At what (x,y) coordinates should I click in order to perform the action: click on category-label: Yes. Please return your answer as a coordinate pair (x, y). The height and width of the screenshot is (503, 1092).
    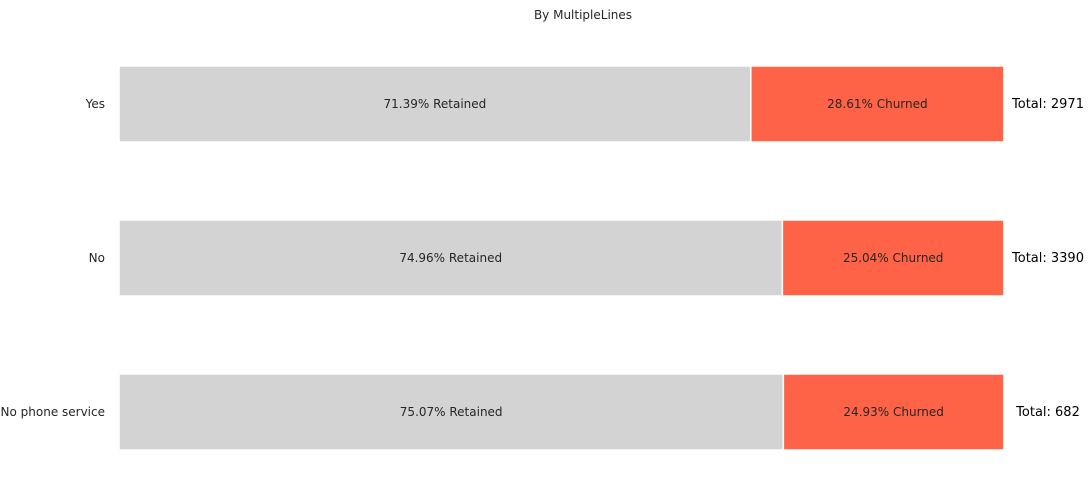
    Looking at the image, I should click on (95, 104).